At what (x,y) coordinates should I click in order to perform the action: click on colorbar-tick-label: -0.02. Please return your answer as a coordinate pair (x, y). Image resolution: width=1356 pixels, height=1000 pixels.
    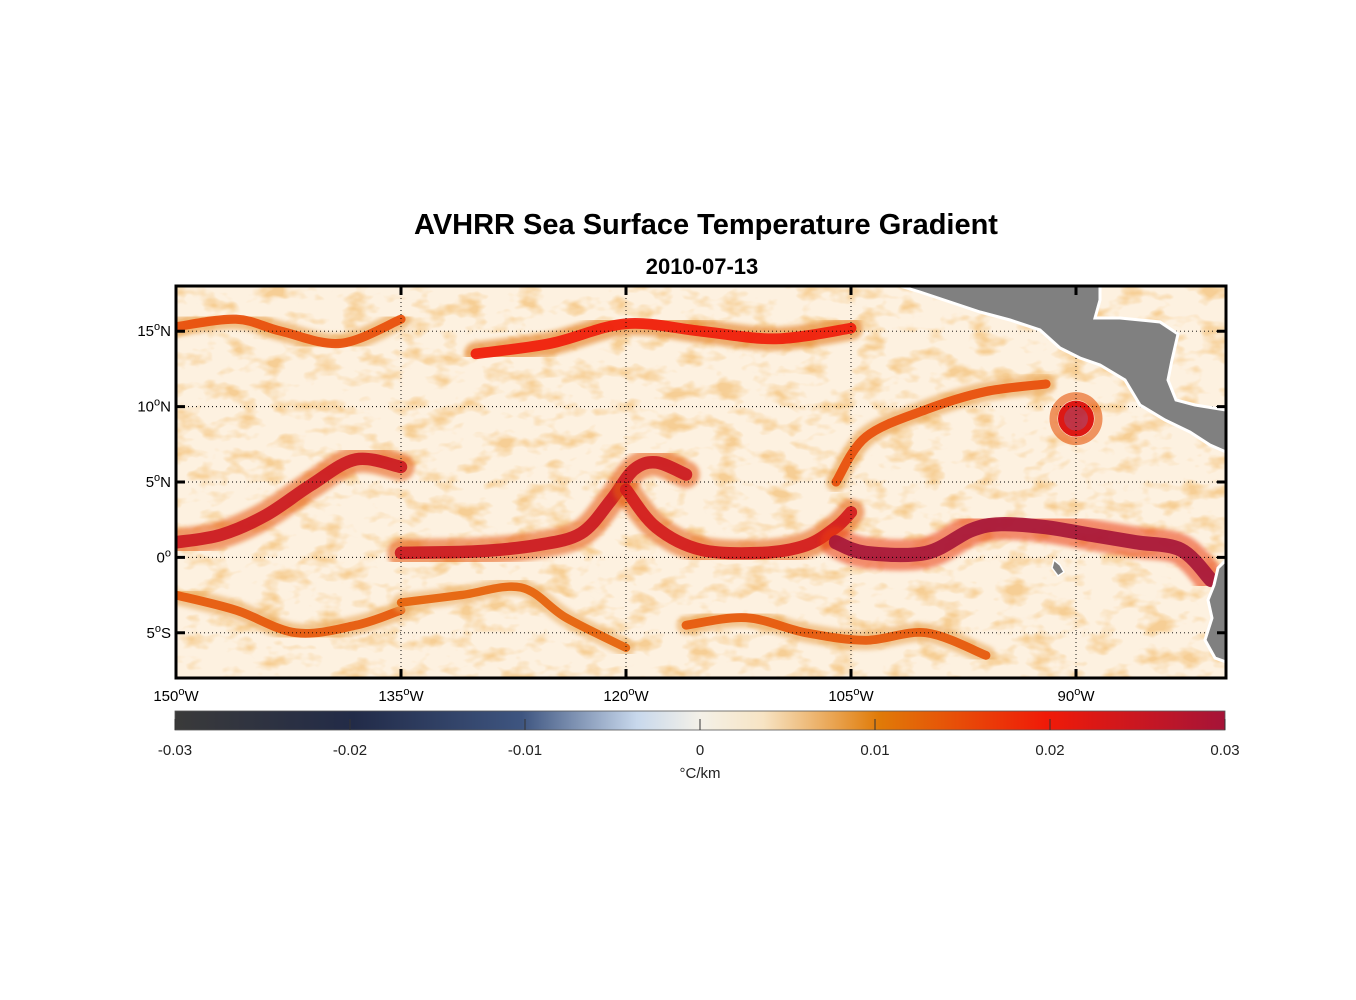
    Looking at the image, I should click on (350, 750).